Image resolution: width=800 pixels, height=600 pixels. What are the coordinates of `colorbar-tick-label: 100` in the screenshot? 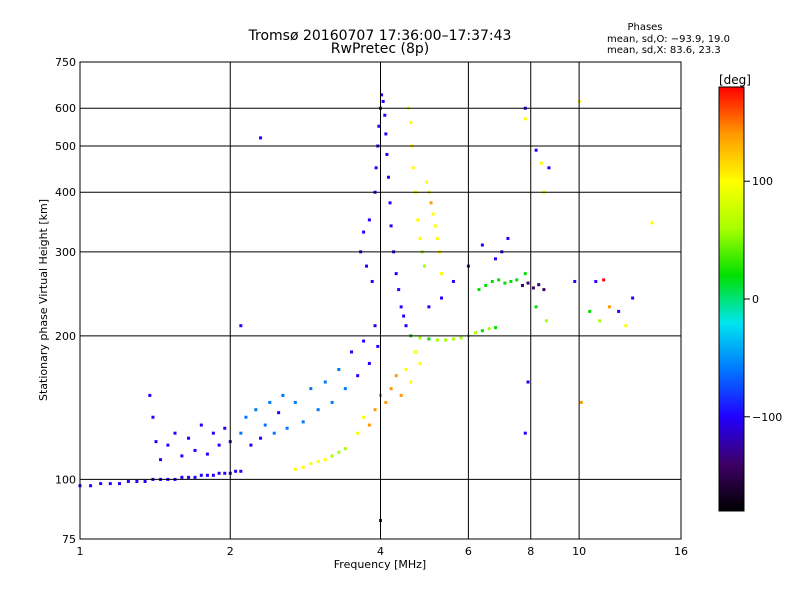 It's located at (762, 181).